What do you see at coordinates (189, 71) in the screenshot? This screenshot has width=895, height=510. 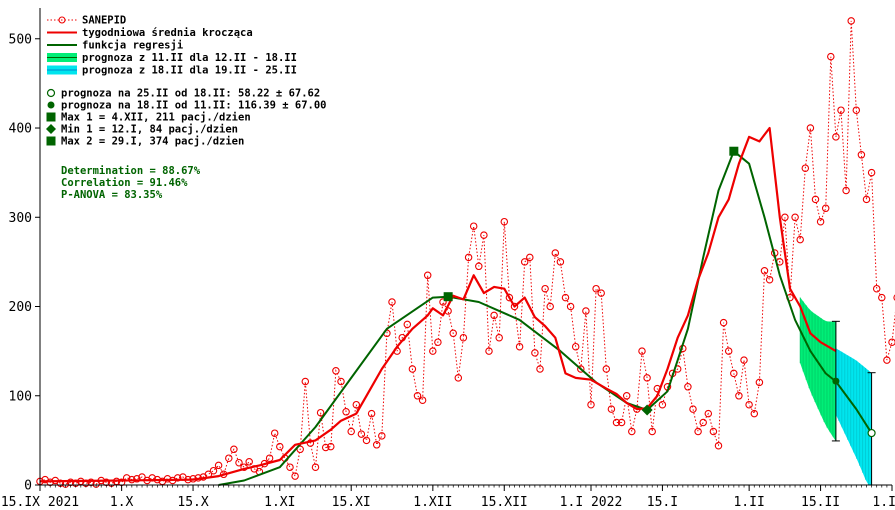 I see `legend-label: prognoza z 18.II dla 19.II - 25.II` at bounding box center [189, 71].